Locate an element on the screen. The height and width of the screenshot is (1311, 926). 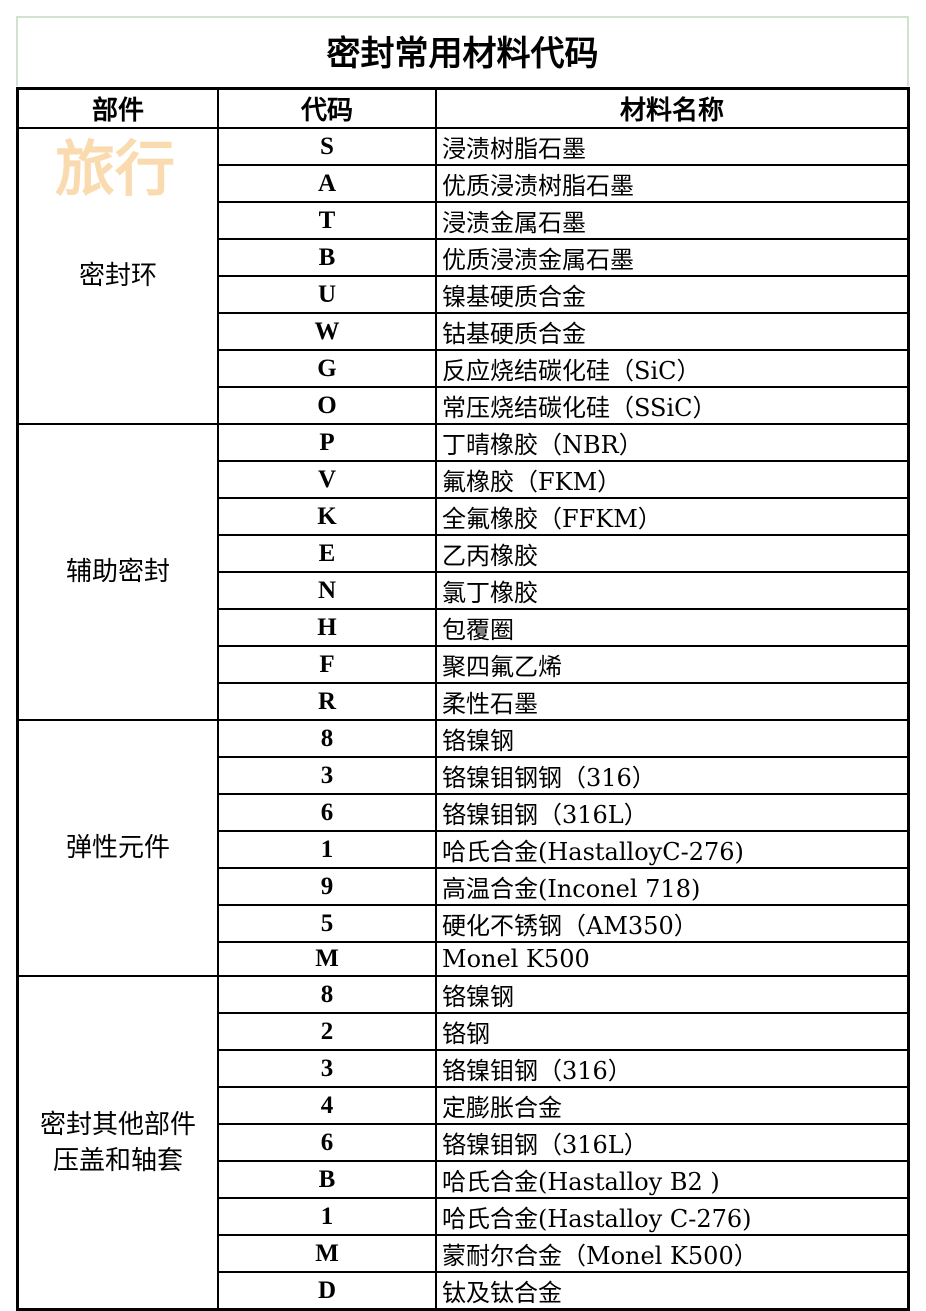
material-name-cell: 浸渍金属石墨 is located at coordinates (672, 220).